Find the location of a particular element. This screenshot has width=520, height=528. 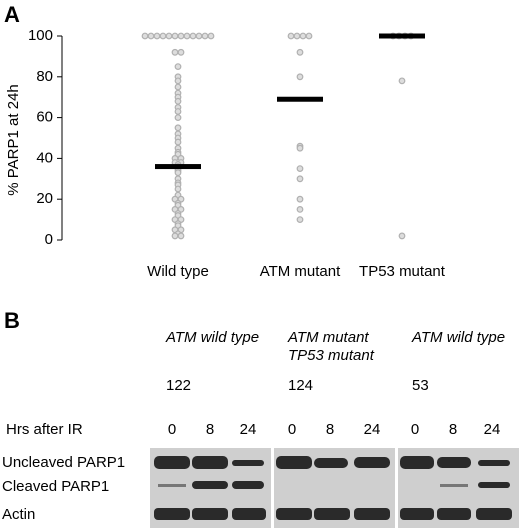

y-tick-label: 80 is located at coordinates (44, 76).